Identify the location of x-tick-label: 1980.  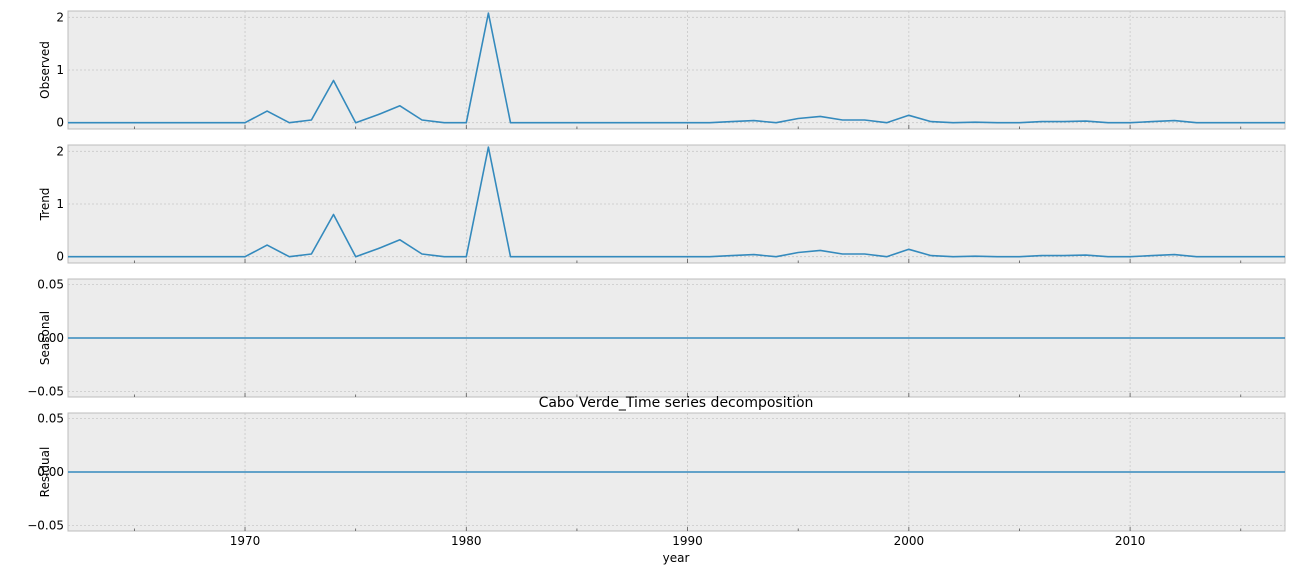
(466, 541).